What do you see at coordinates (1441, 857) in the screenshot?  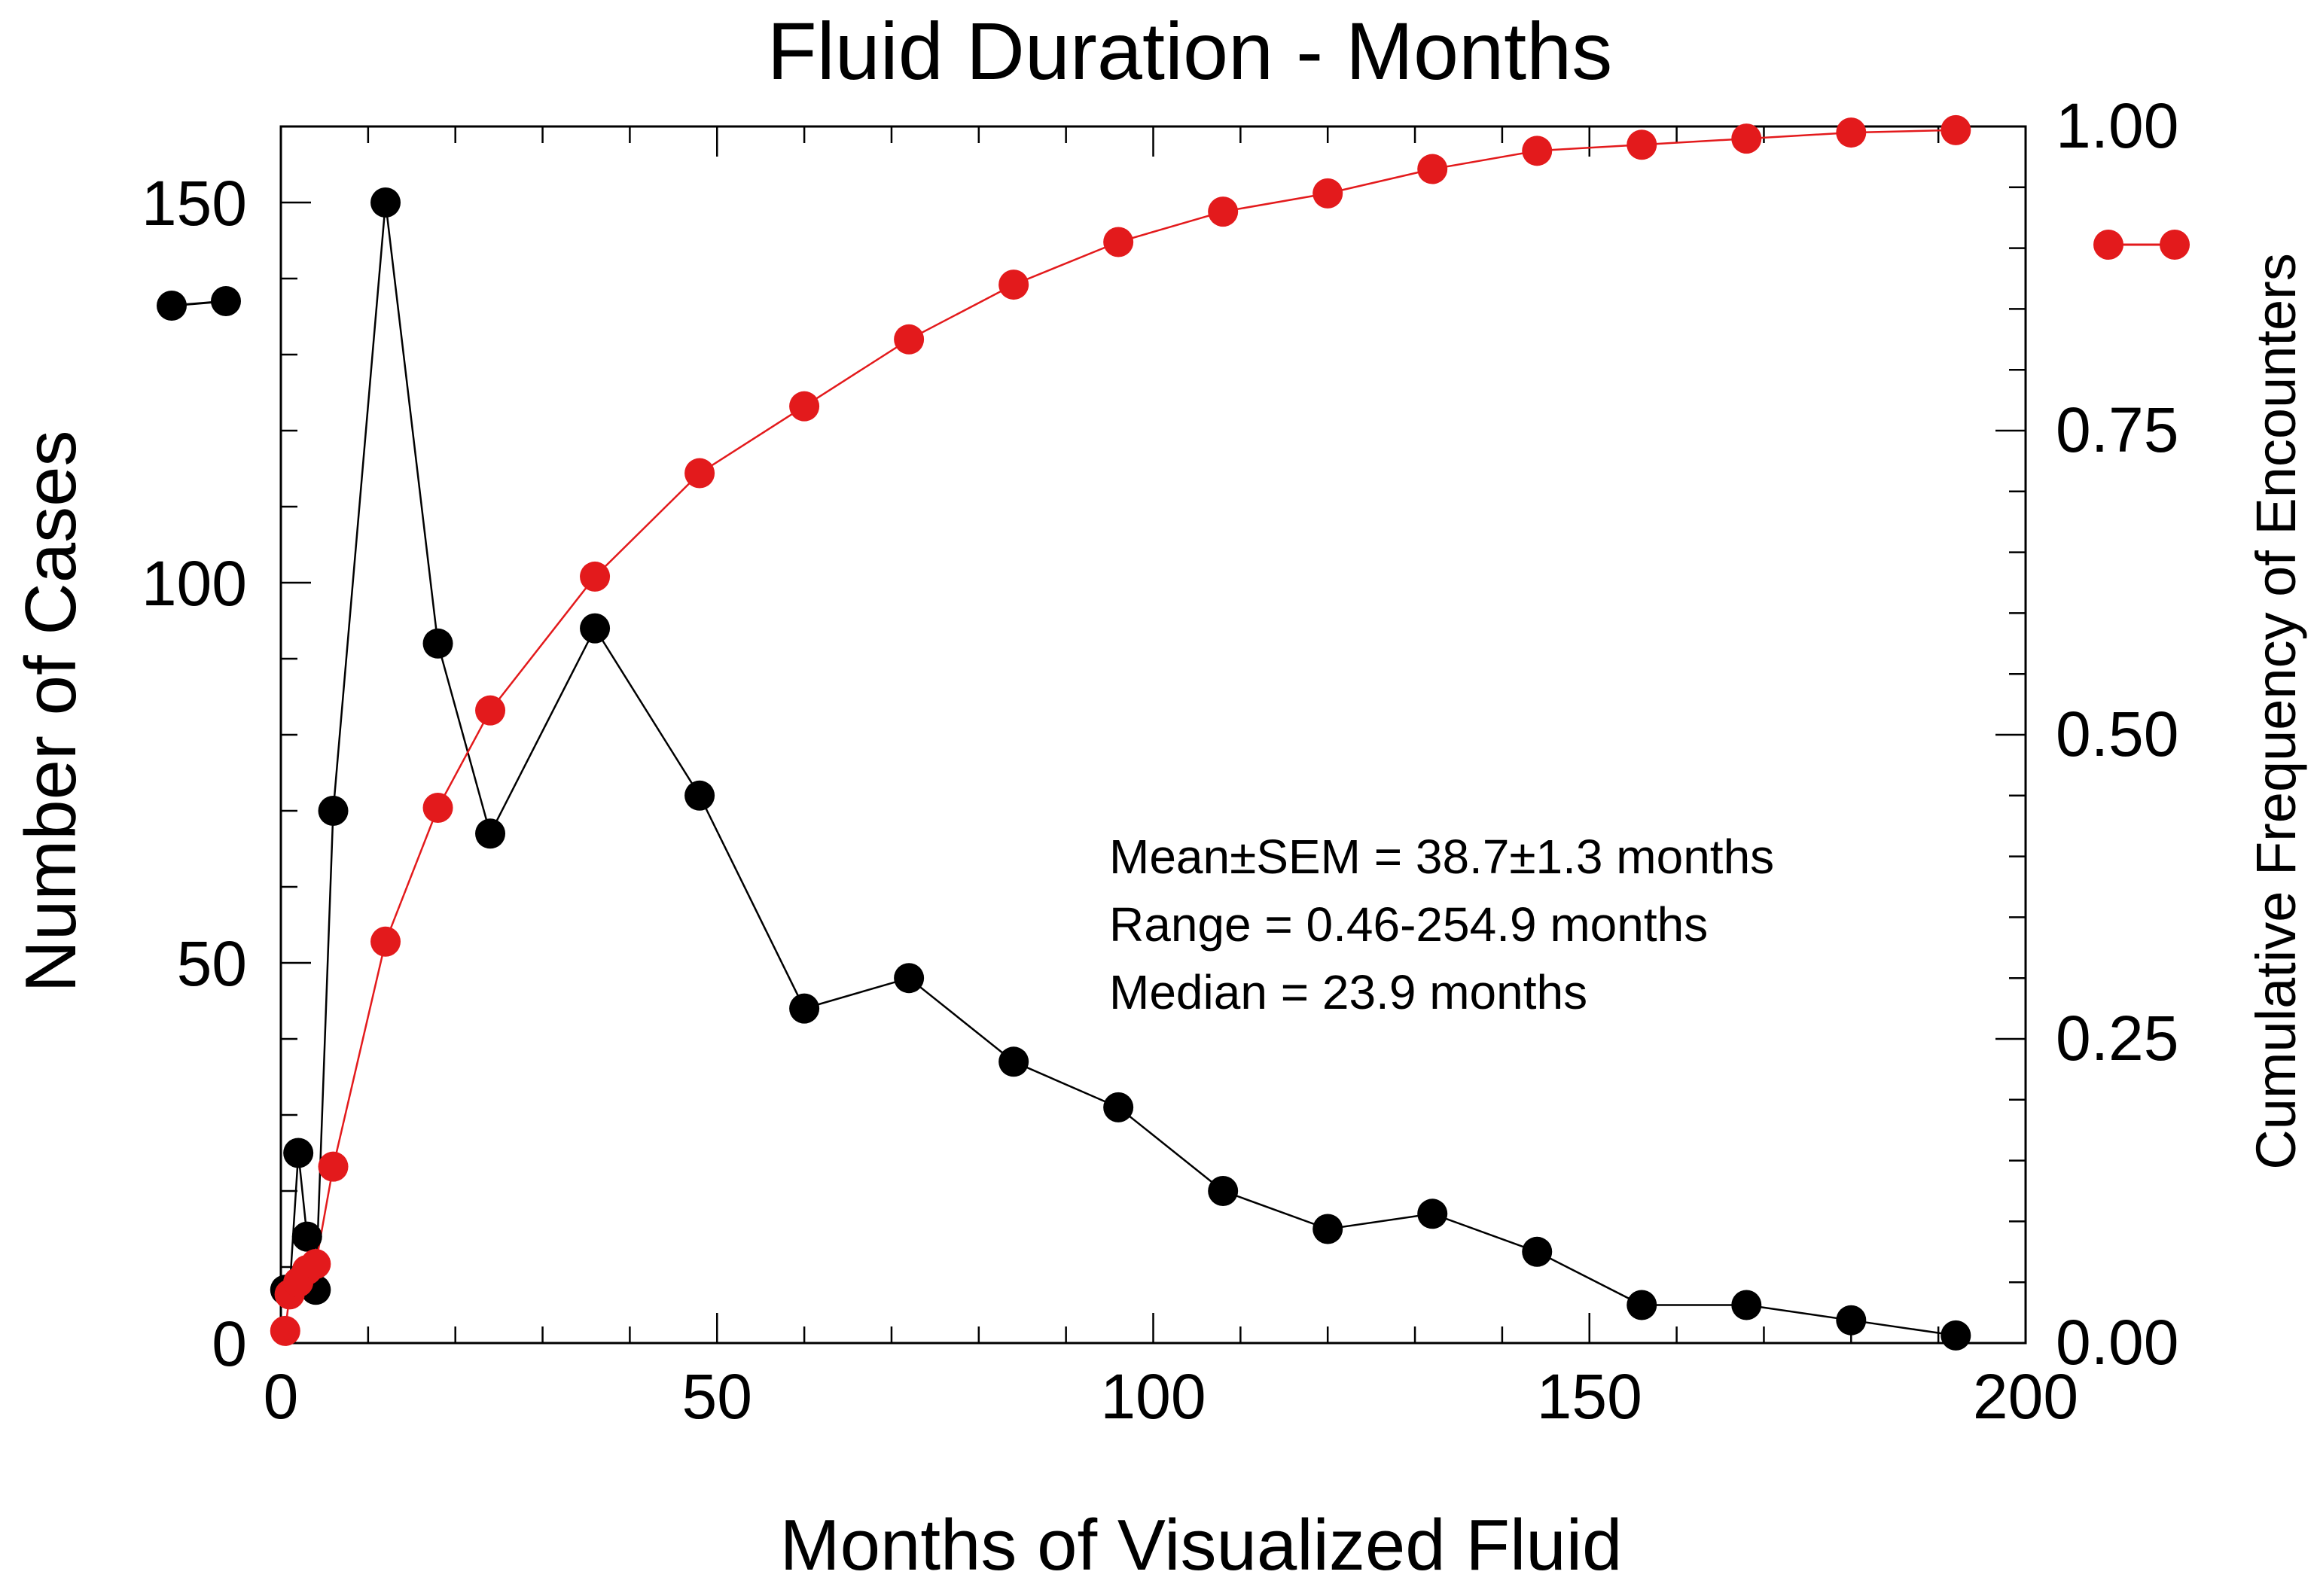 I see `annotation-mean: Mean±SEM = 38.7±1.3 months` at bounding box center [1441, 857].